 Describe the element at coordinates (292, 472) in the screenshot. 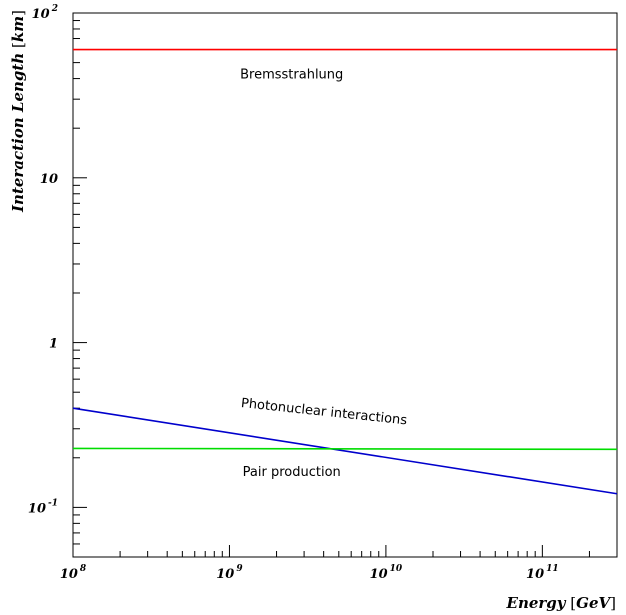

I see `annotation-label: Pair production` at that location.